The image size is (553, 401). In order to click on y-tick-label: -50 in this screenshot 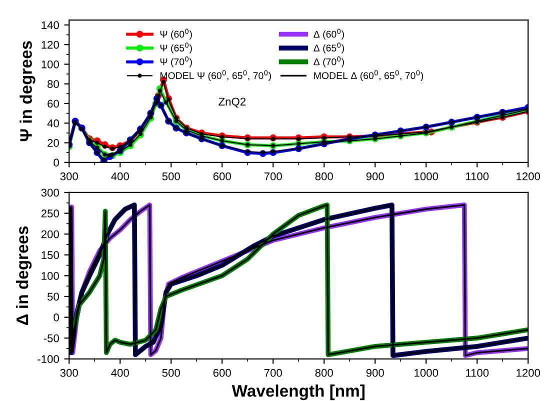, I will do `click(51, 338)`.